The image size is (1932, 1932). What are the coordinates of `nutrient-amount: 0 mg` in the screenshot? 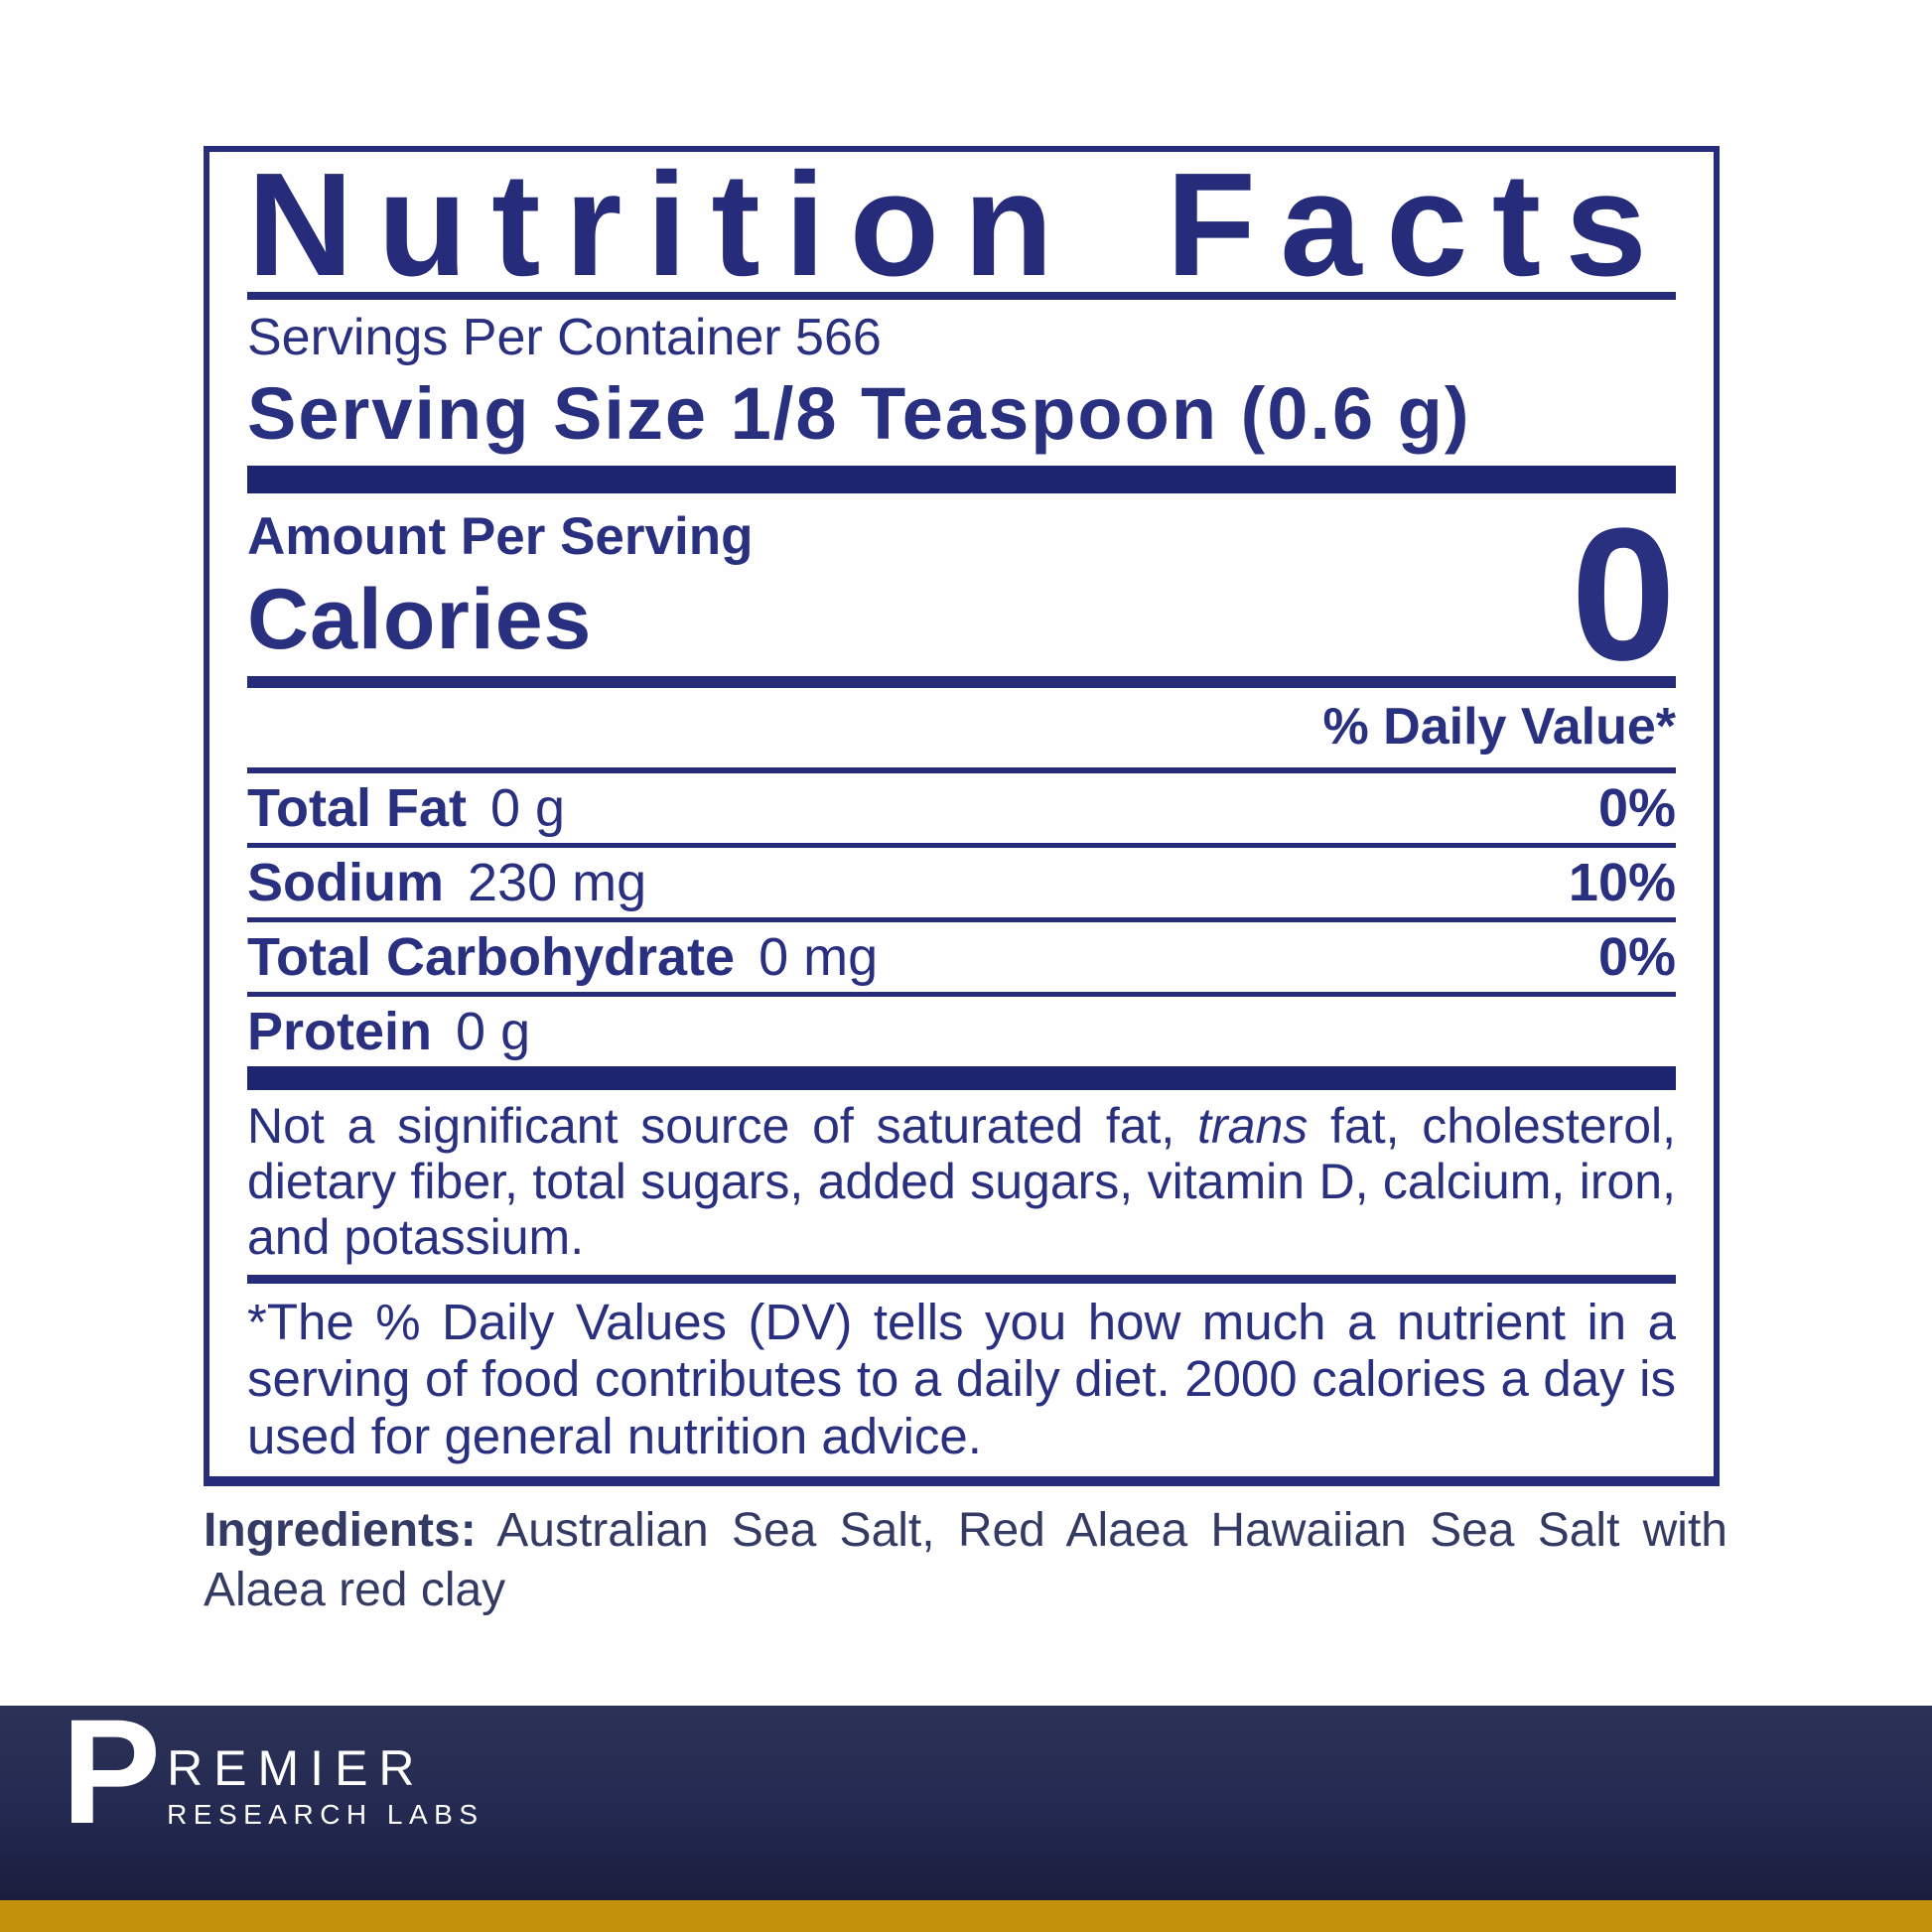 It's located at (819, 958).